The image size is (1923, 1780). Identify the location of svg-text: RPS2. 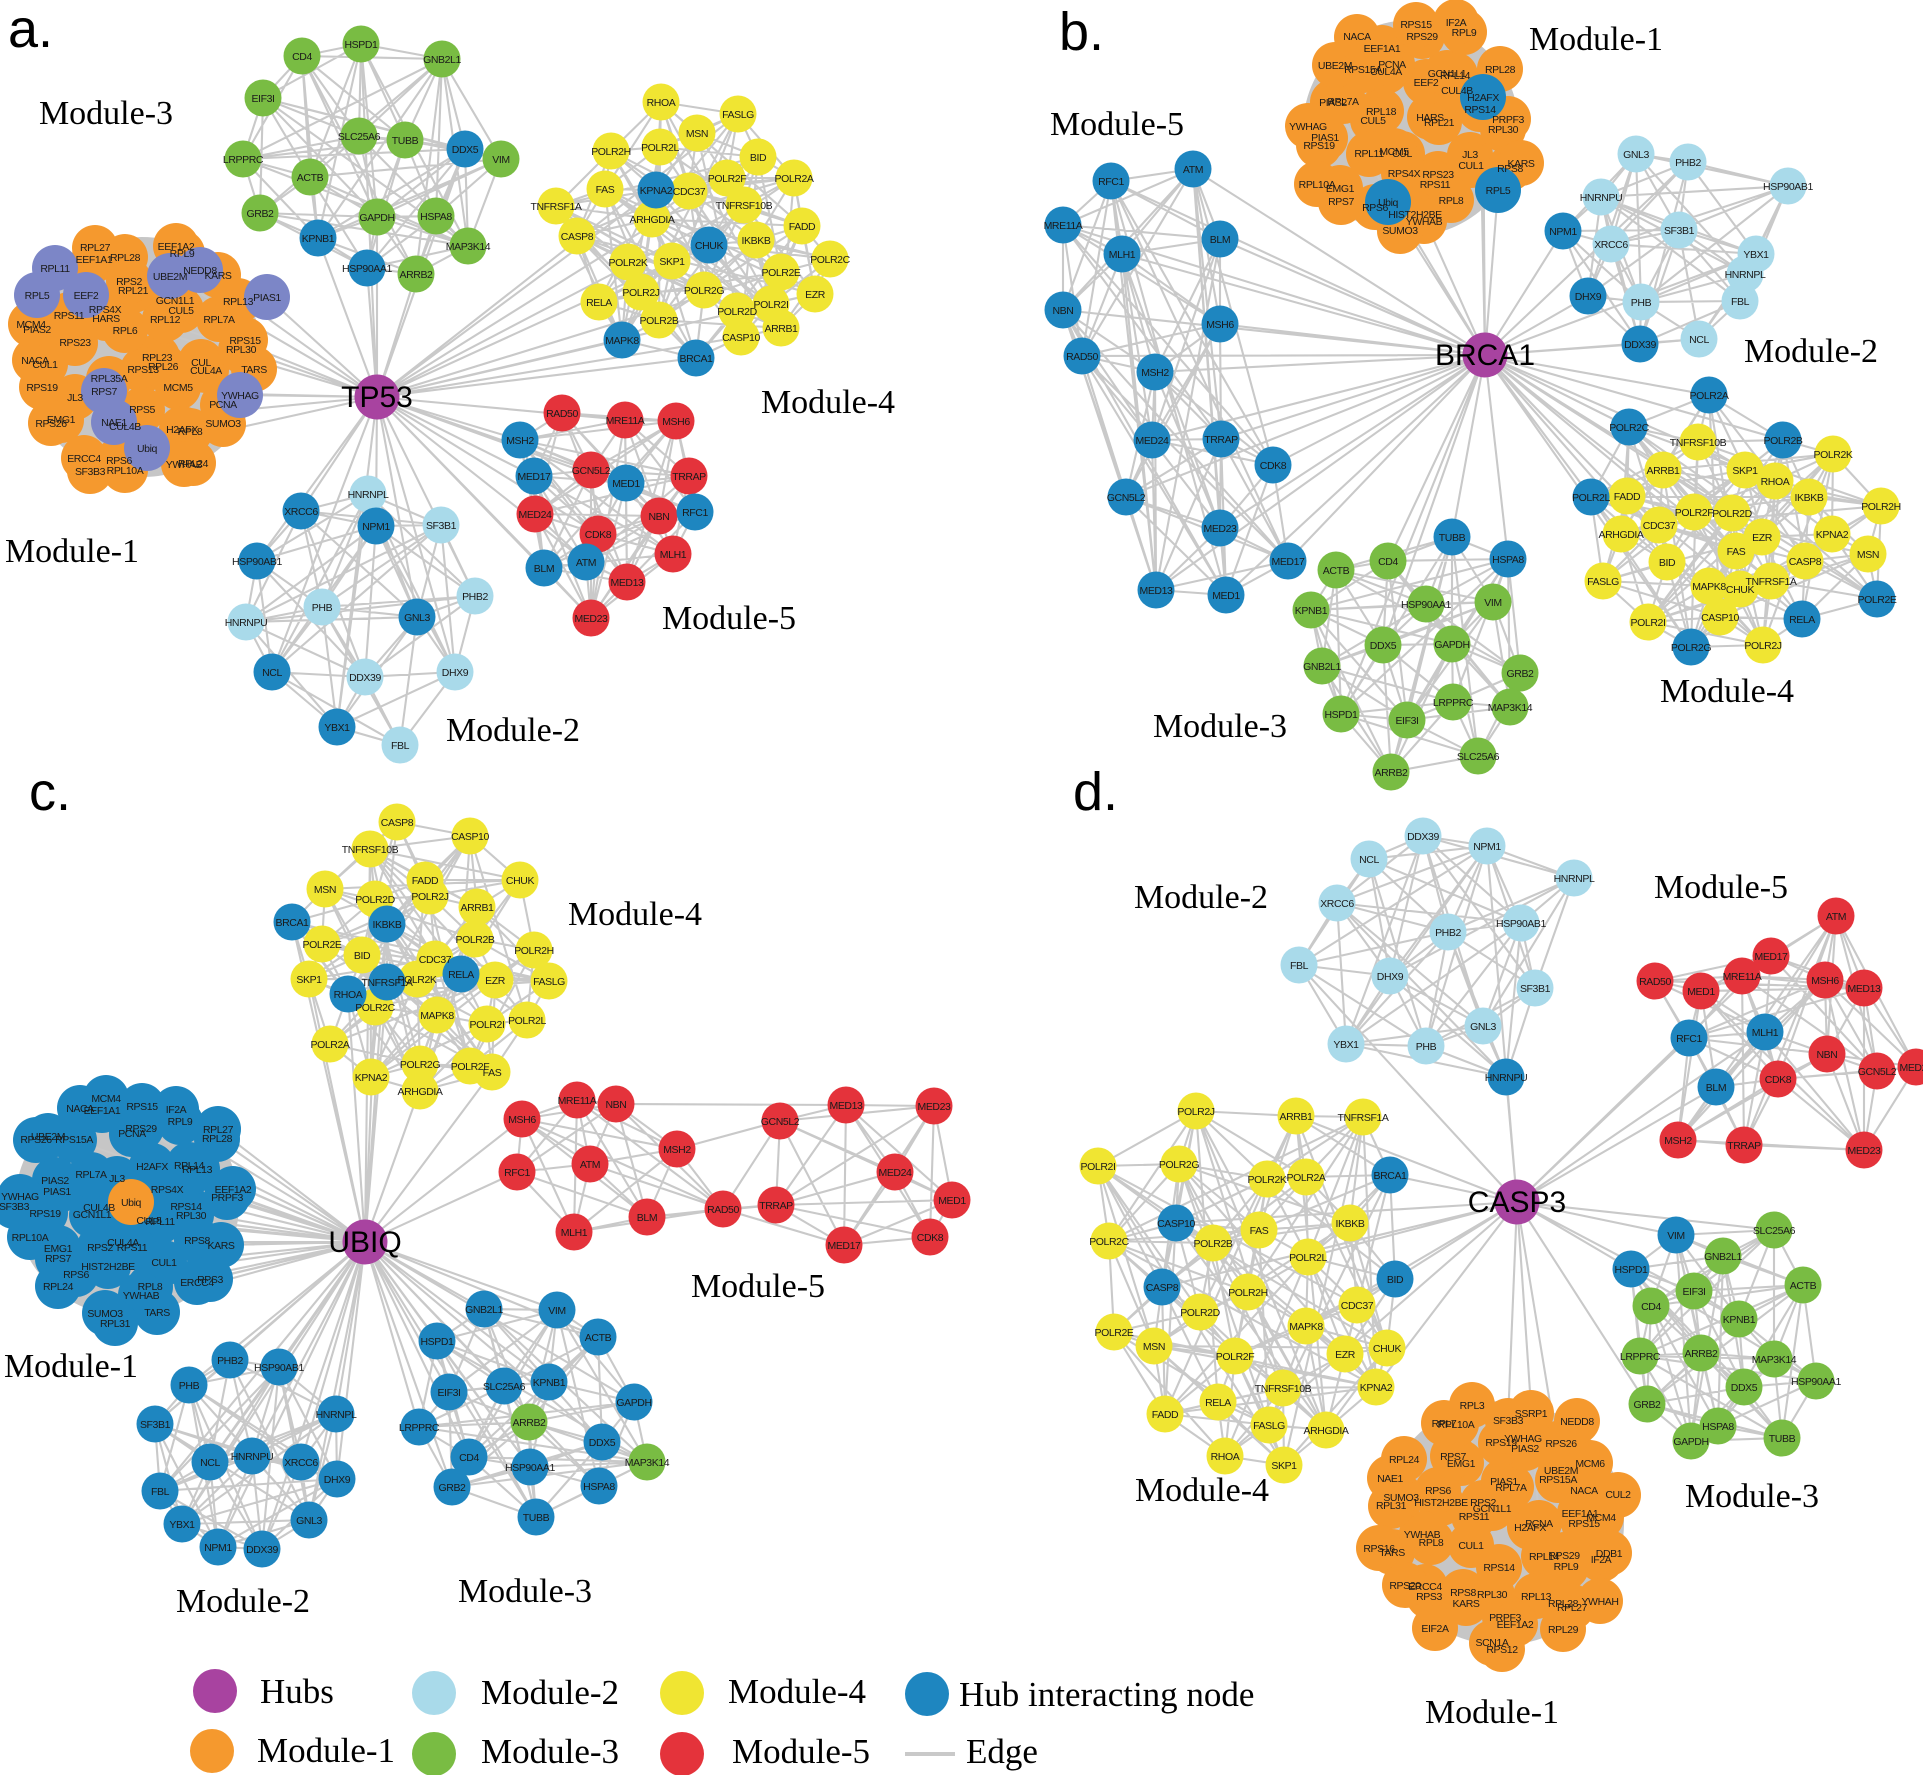
(100, 1248).